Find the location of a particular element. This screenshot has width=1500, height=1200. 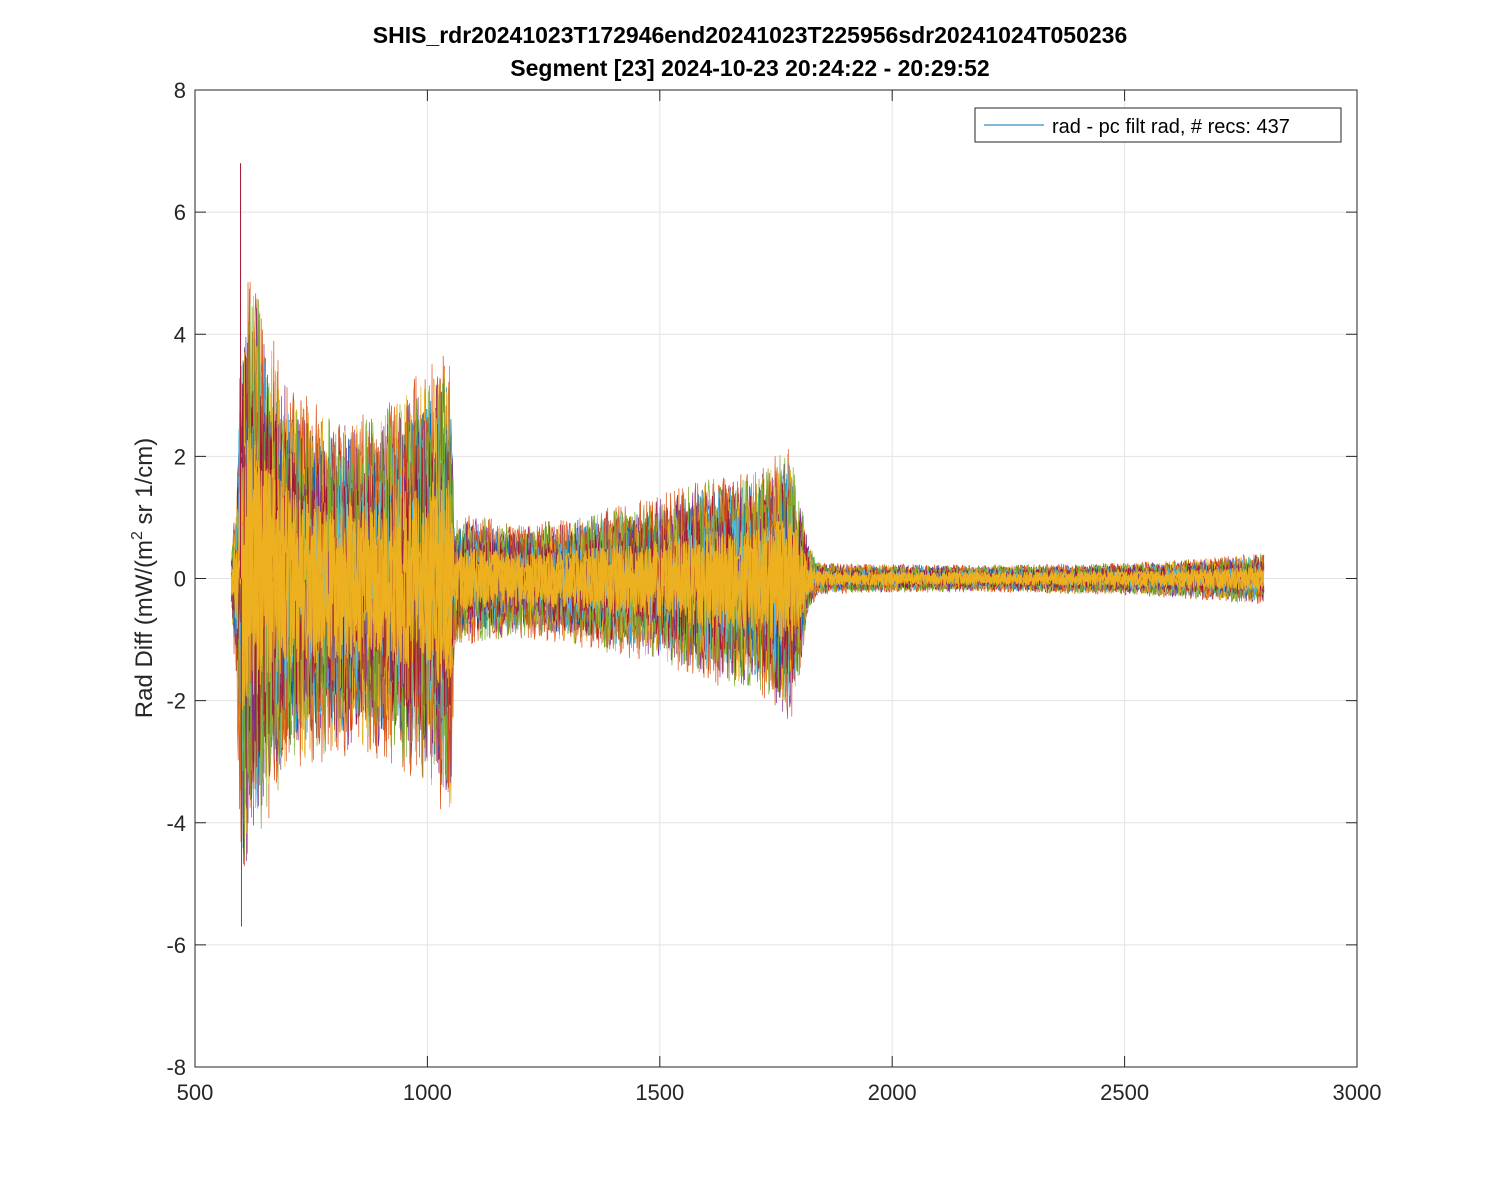

x-tick-label: 2500 is located at coordinates (1124, 1092).